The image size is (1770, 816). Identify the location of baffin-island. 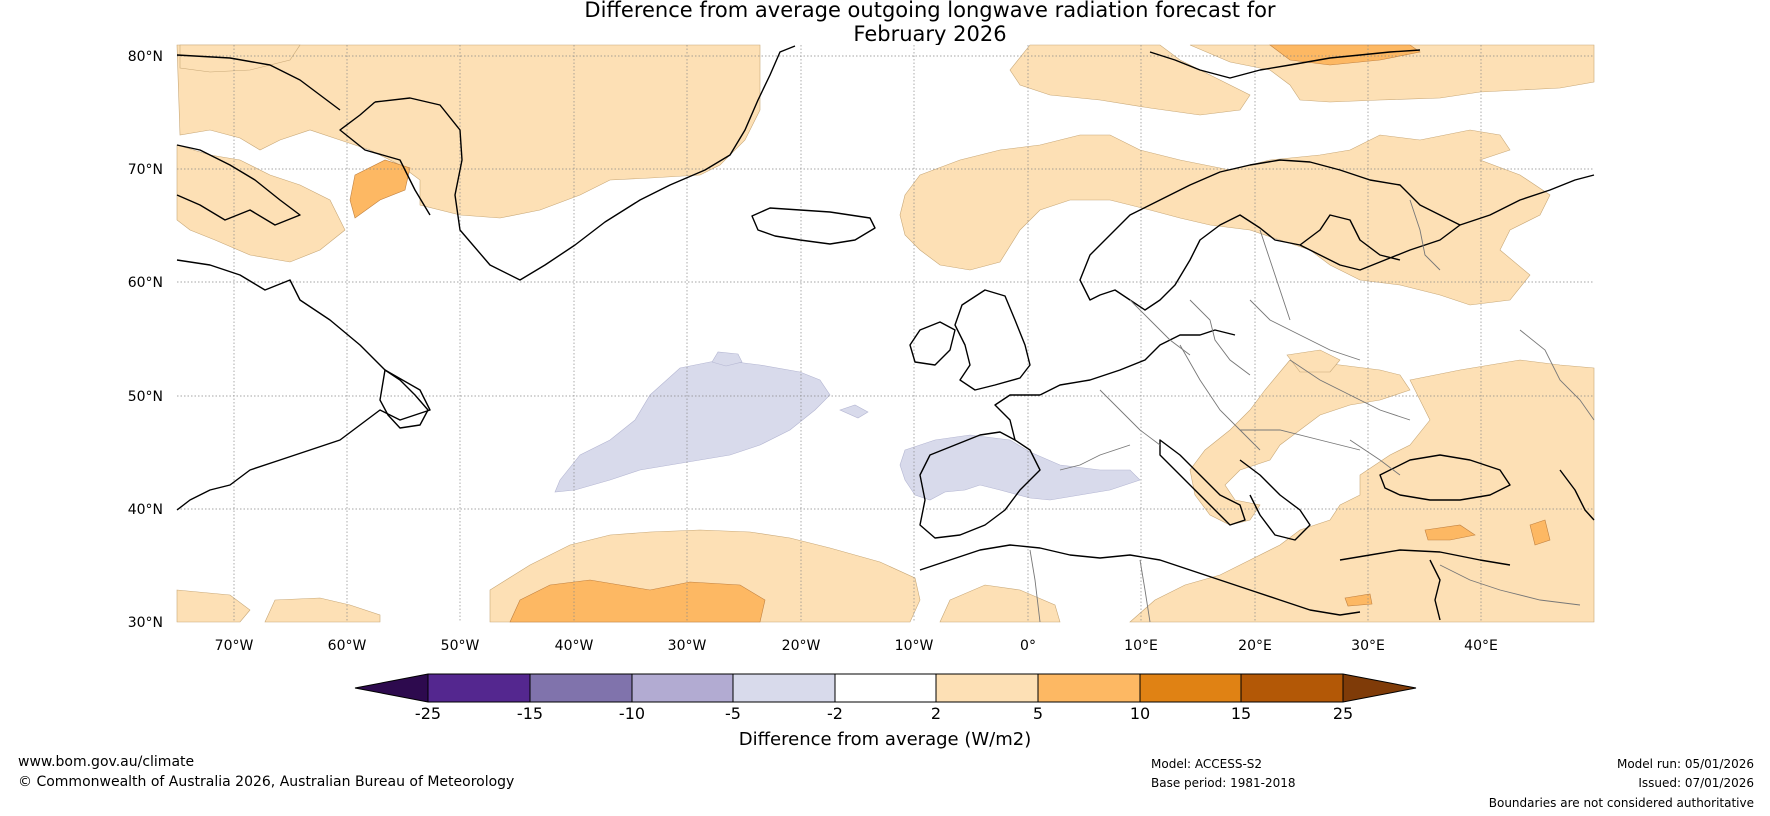
(238, 185).